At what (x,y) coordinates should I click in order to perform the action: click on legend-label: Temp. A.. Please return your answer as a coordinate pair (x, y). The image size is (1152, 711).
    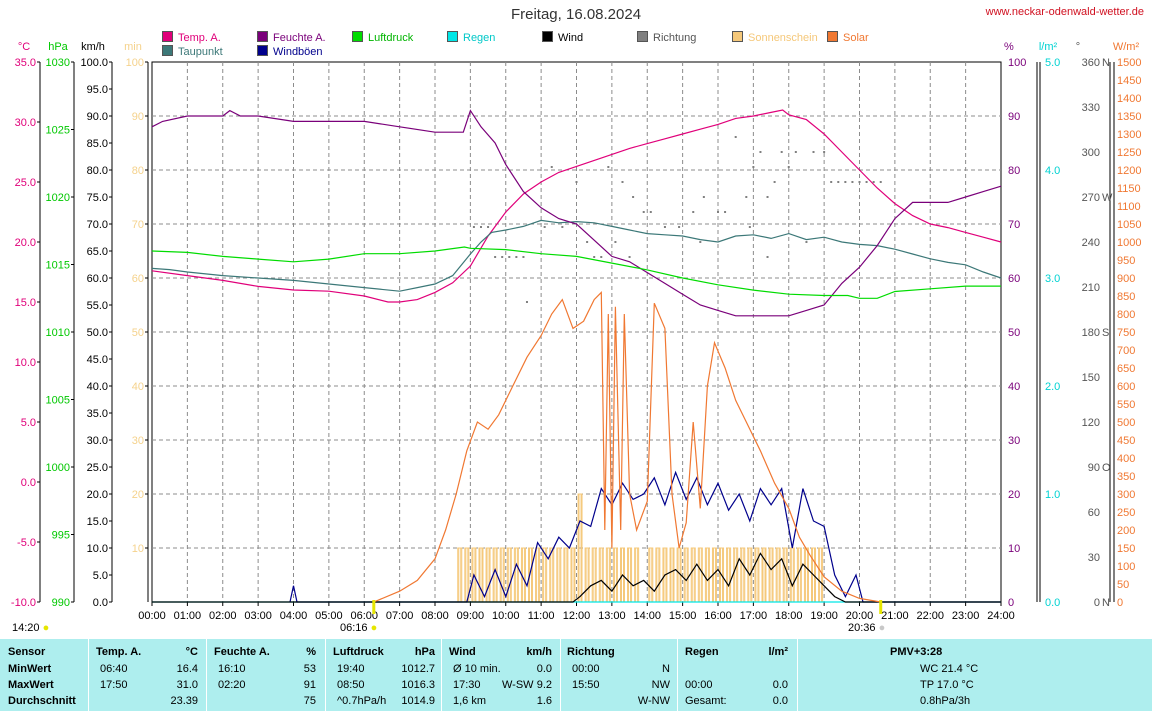
    Looking at the image, I should click on (199, 38).